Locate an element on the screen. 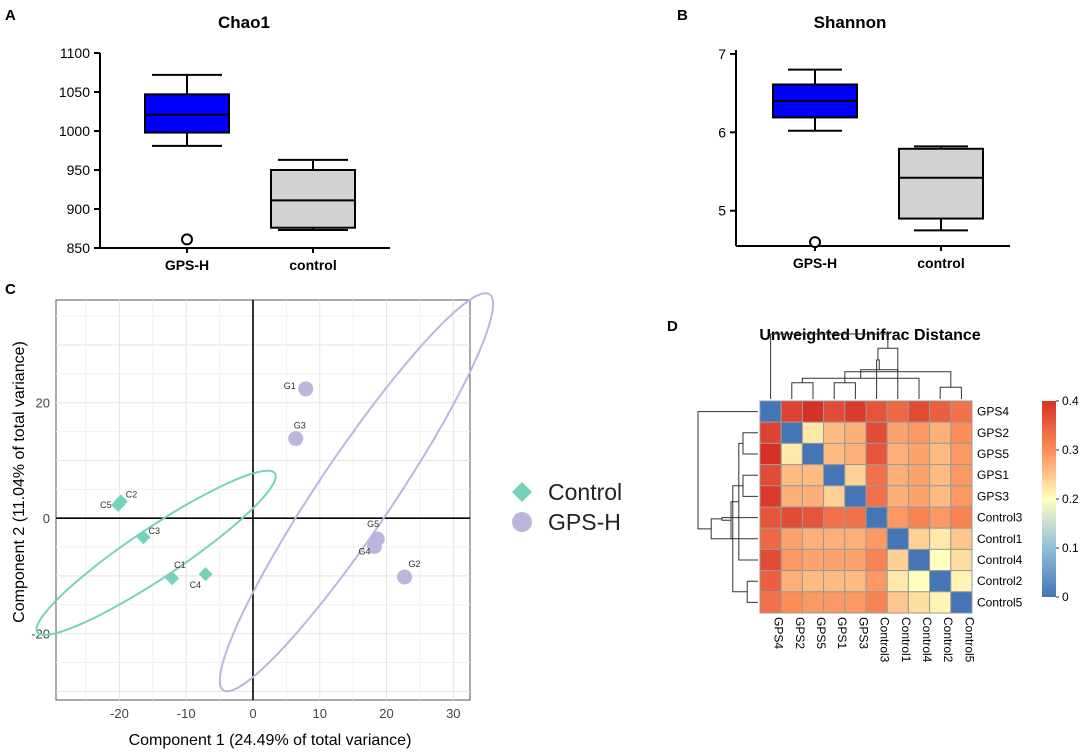 Image resolution: width=1084 pixels, height=754 pixels. chao1-x-tick-label: GPS-H is located at coordinates (187, 265).